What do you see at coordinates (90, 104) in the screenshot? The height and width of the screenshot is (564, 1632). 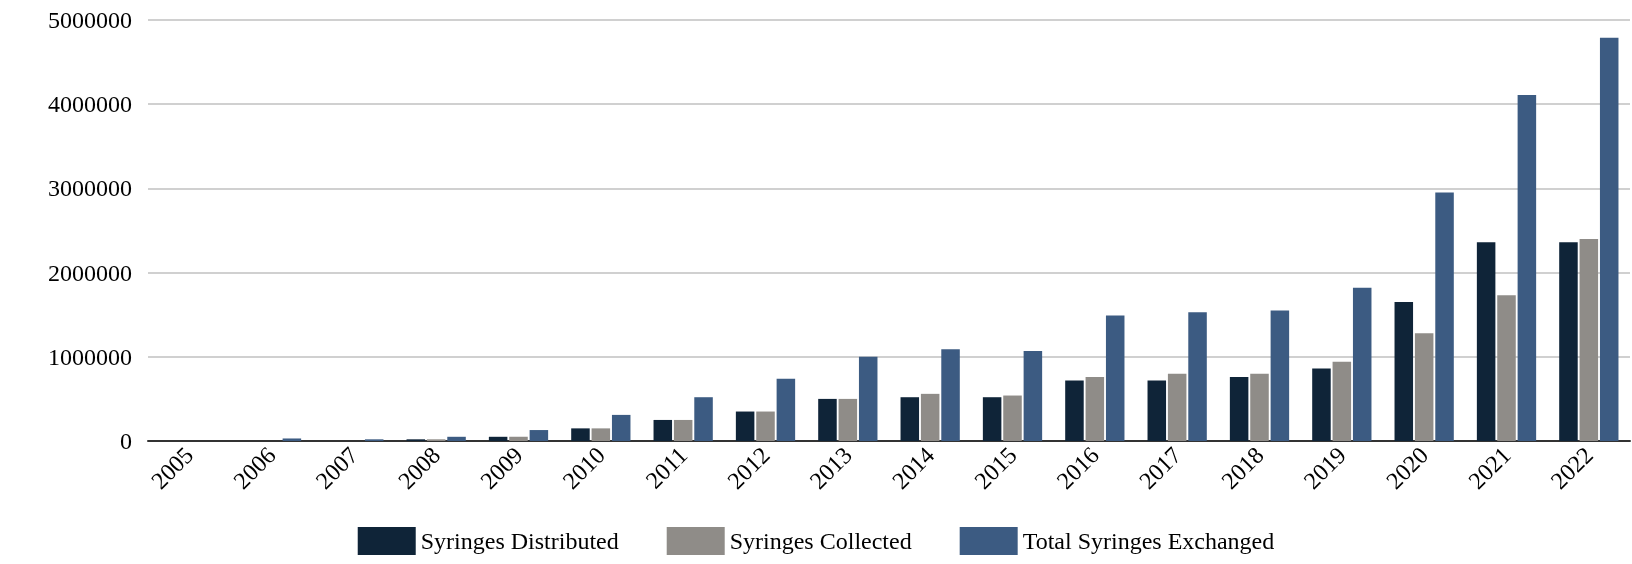 I see `y-tick-label: 4000000` at bounding box center [90, 104].